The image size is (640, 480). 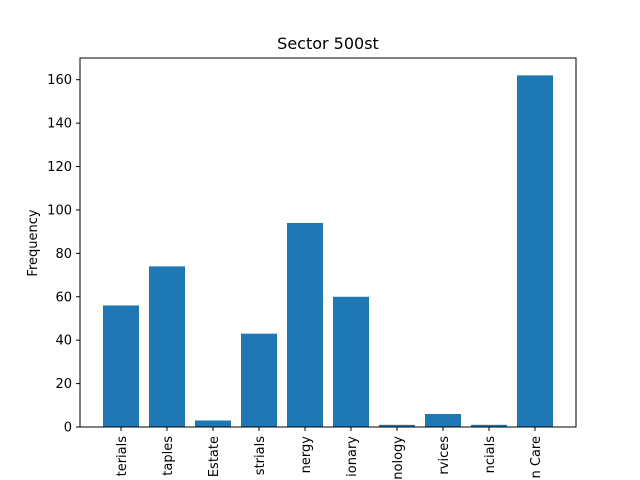 I want to click on y-tick-label-1: 20, so click(x=63, y=384).